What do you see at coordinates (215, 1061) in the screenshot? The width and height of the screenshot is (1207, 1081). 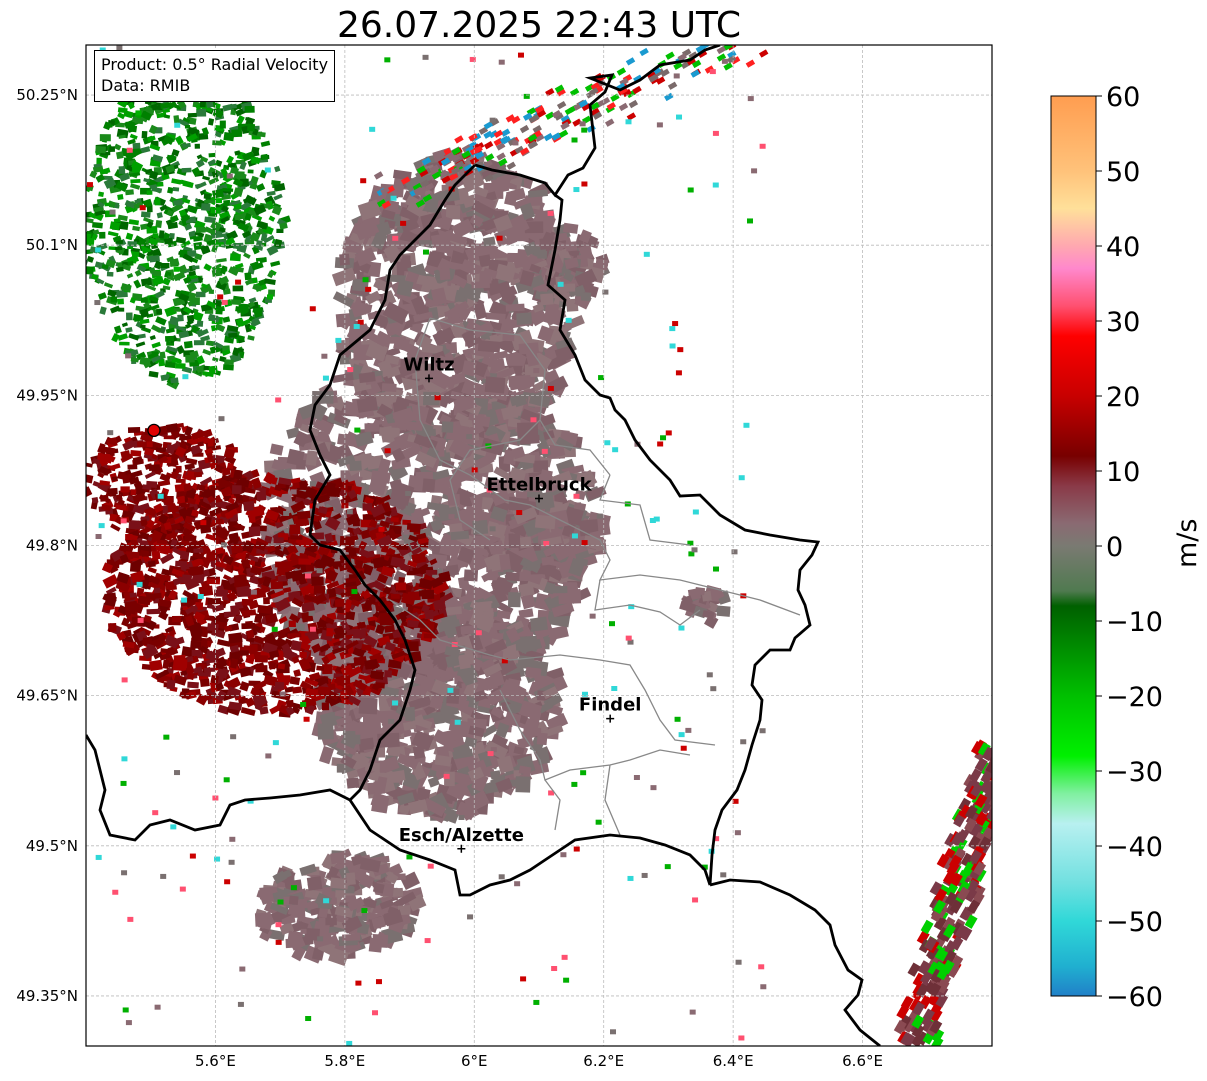 I see `lon-tick-label: 5.6°E` at bounding box center [215, 1061].